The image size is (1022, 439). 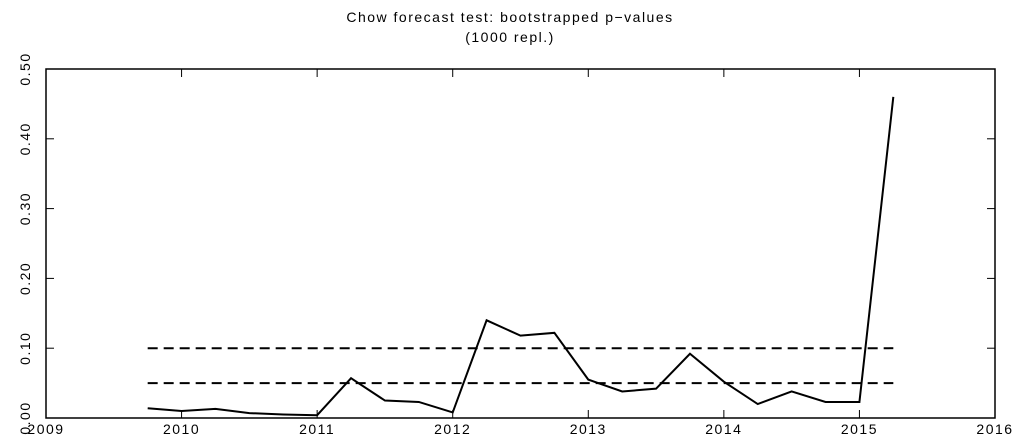 What do you see at coordinates (45, 429) in the screenshot?
I see `x-tick-label: 2009` at bounding box center [45, 429].